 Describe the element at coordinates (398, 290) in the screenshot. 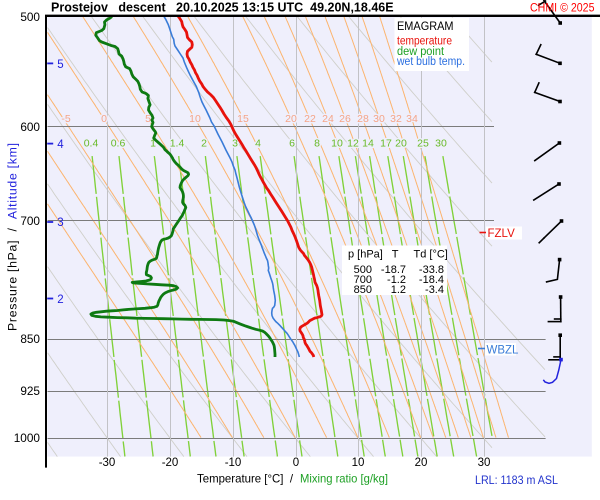

I see `svg-text: 1.2` at that location.